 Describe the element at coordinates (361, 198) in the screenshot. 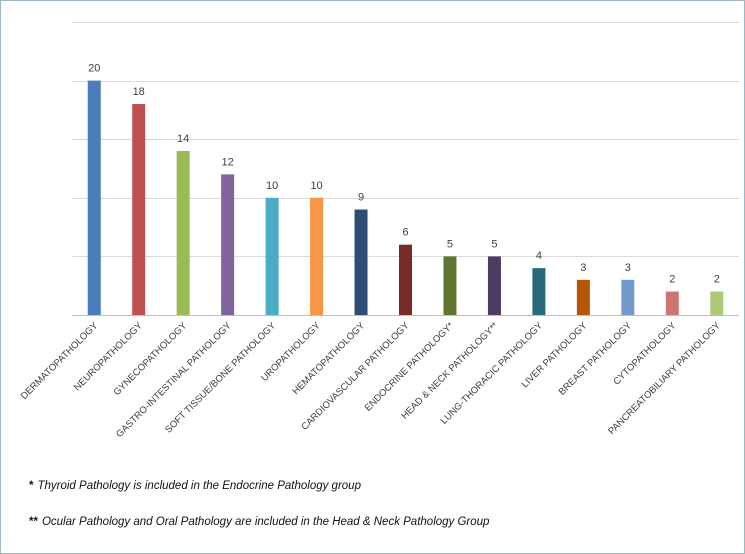

I see `data-label: 9` at that location.